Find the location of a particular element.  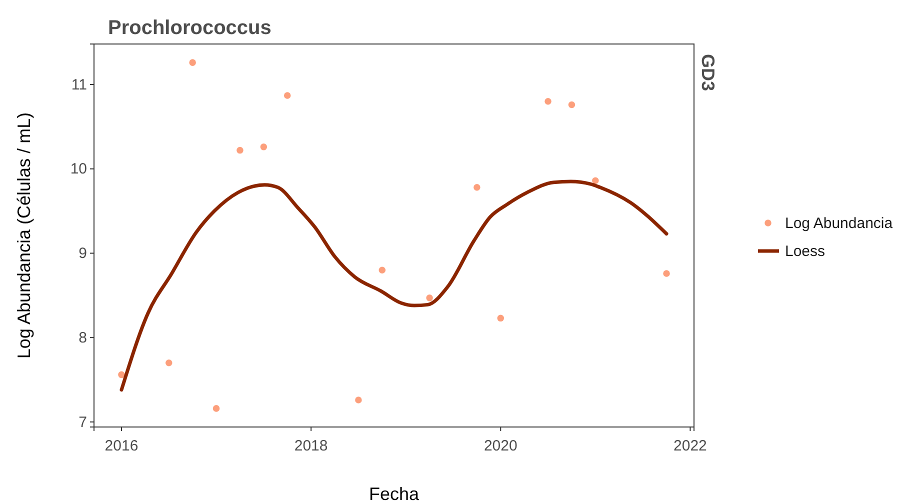

x-tick-label: 2016 is located at coordinates (121, 446).